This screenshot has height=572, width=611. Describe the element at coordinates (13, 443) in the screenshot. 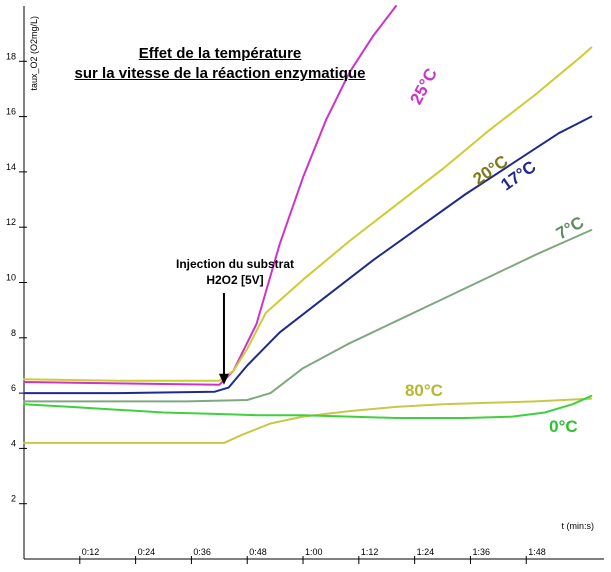

I see `y-tick-label: 4` at that location.